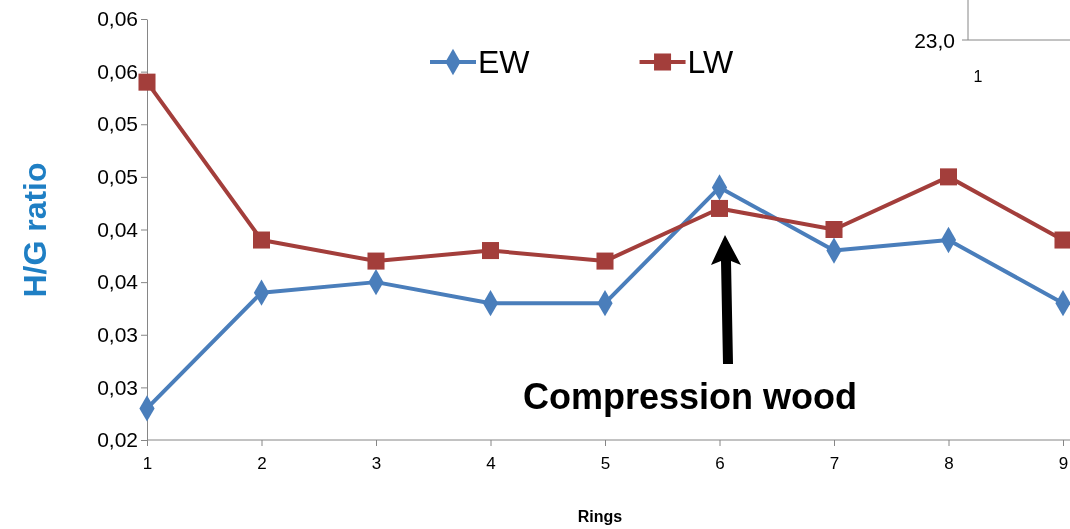 The width and height of the screenshot is (1070, 529). Describe the element at coordinates (934, 40) in the screenshot. I see `annotation: 23,0` at that location.